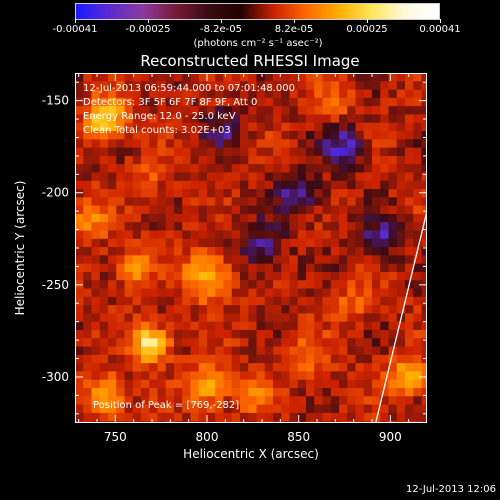  Describe the element at coordinates (148, 21) in the screenshot. I see `colorbar-tick` at that location.